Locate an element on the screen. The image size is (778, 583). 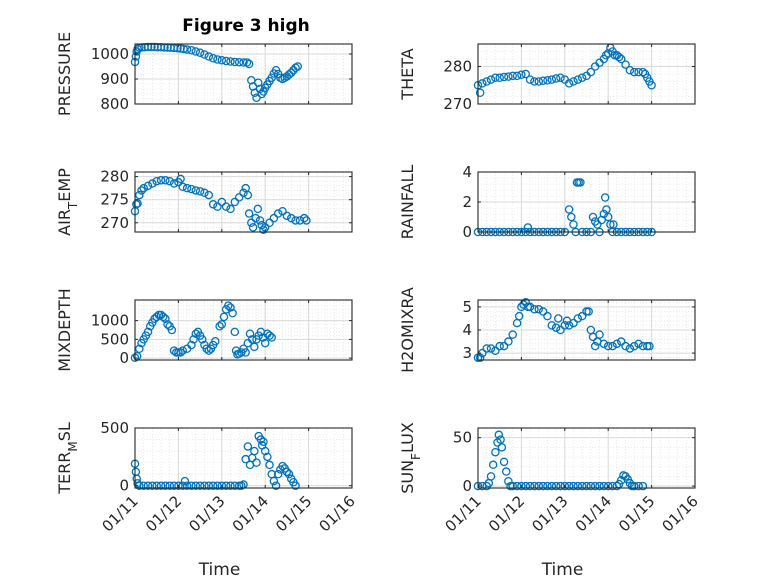
plot-area is located at coordinates (243, 458).